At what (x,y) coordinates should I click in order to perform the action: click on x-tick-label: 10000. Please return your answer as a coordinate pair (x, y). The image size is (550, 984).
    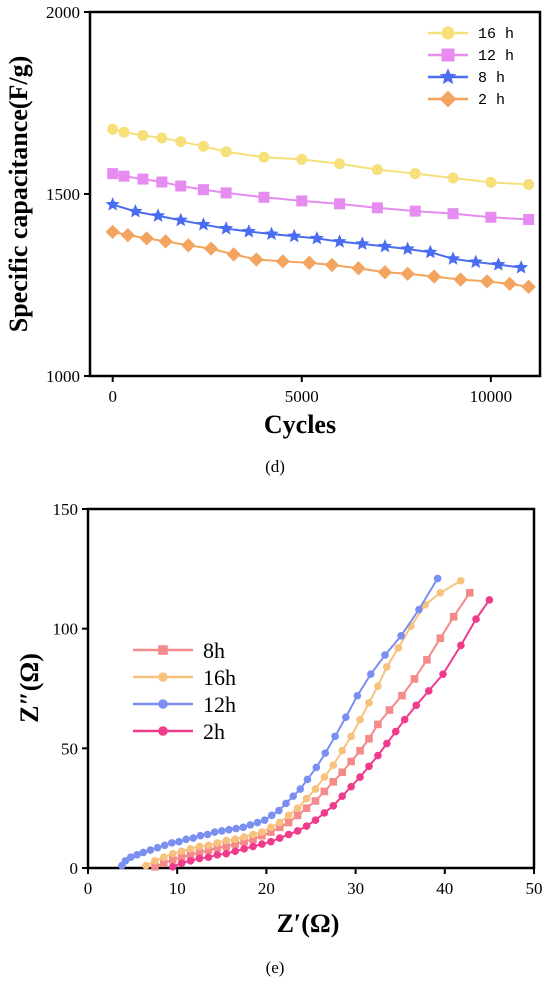
    Looking at the image, I should click on (491, 396).